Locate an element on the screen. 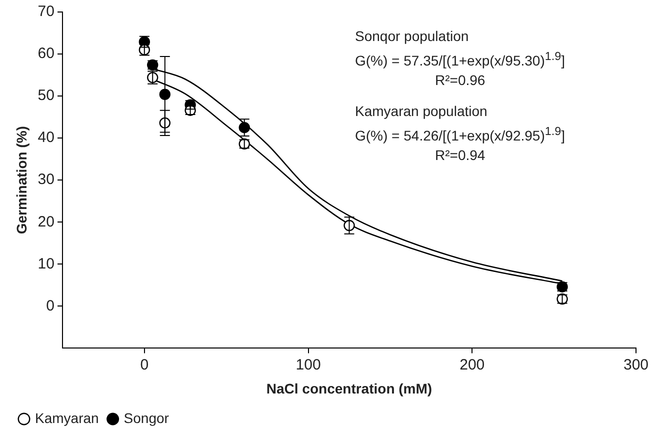  y-tick-label: 20 is located at coordinates (46, 221).